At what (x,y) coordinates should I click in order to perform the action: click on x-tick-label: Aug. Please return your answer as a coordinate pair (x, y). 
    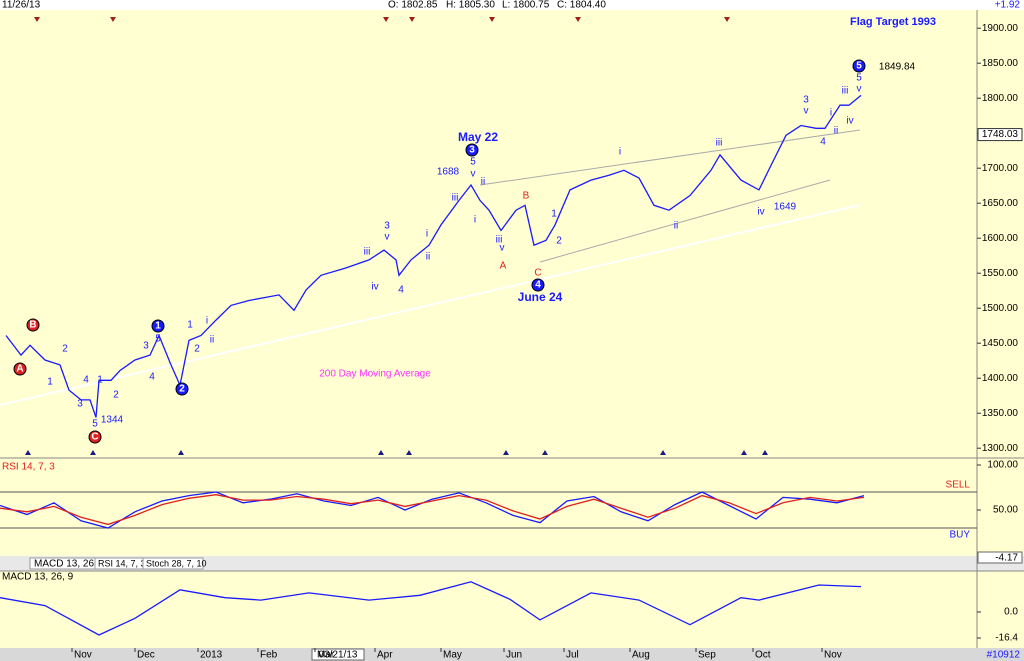
    Looking at the image, I should click on (641, 655).